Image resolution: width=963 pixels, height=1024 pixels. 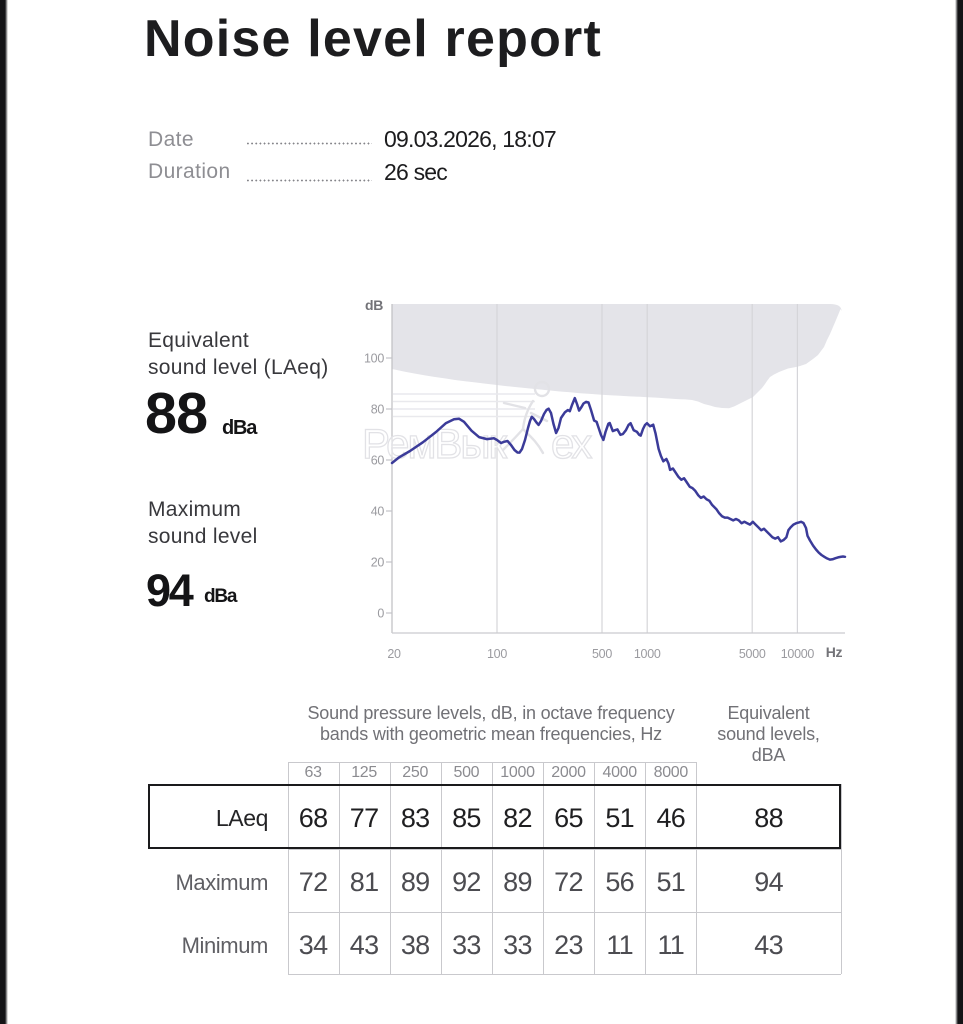 What do you see at coordinates (571, 443) in the screenshot?
I see `svg-text: ех` at bounding box center [571, 443].